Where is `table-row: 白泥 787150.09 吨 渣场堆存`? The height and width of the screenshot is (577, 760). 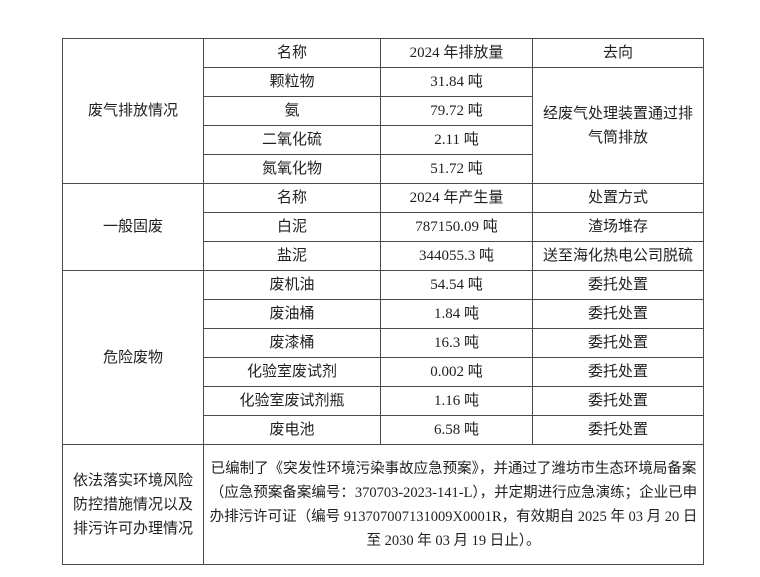 table-row: 白泥 787150.09 吨 渣场堆存 is located at coordinates (383, 227).